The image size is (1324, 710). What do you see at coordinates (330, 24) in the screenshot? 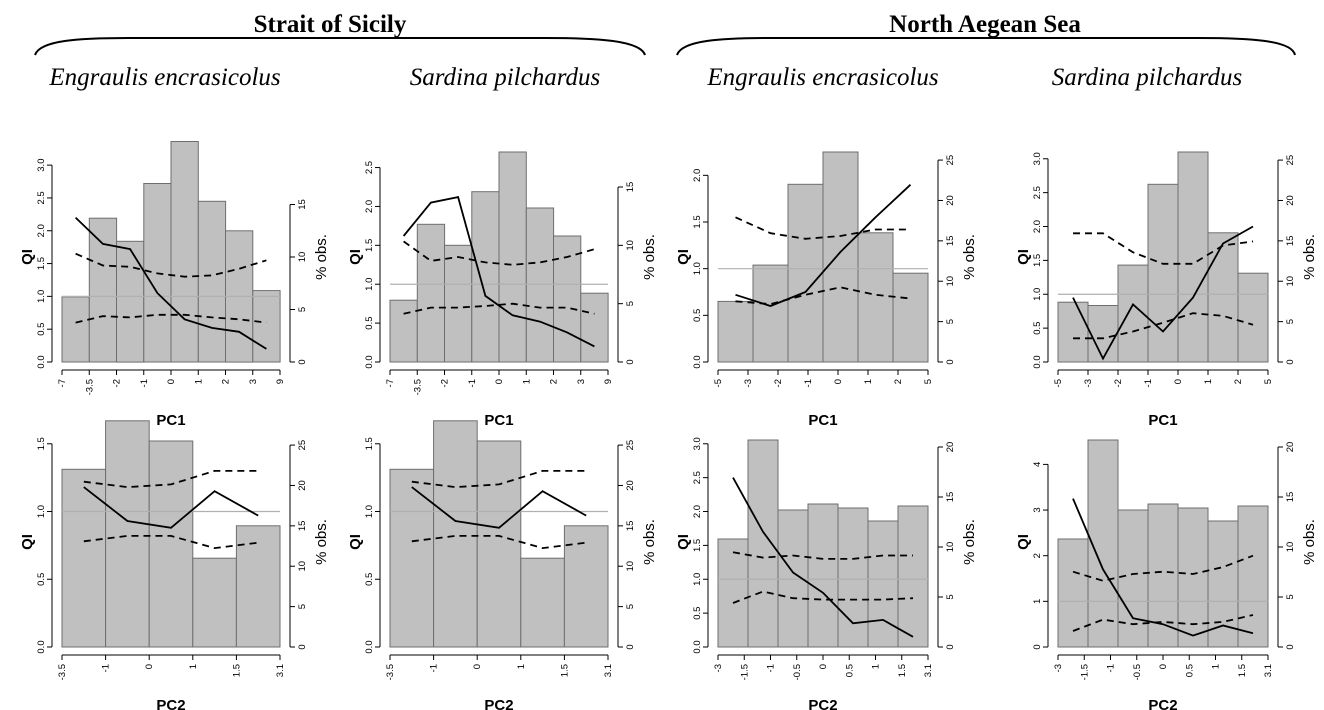
I see `region-title-sicily: Strait of Sicily` at bounding box center [330, 24].